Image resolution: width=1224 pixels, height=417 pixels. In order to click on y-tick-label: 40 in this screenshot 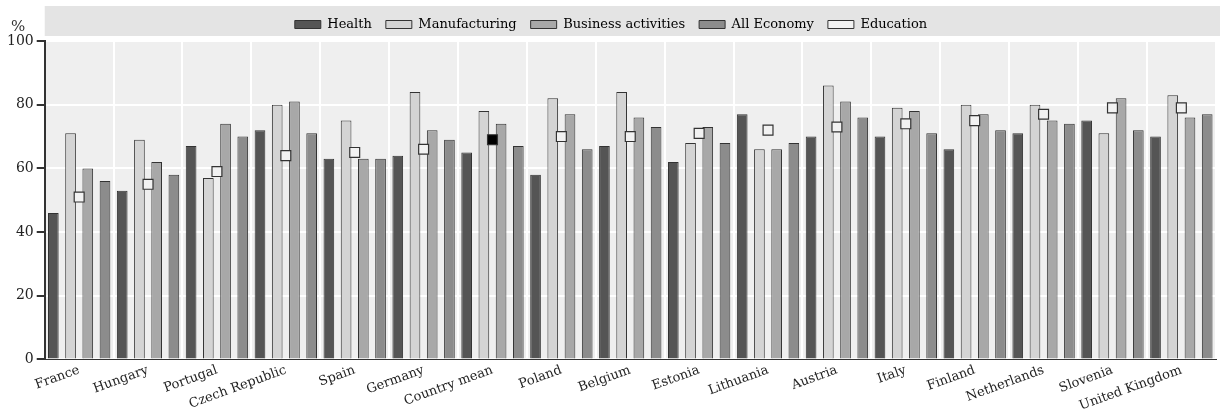, I will do `click(24, 230)`.